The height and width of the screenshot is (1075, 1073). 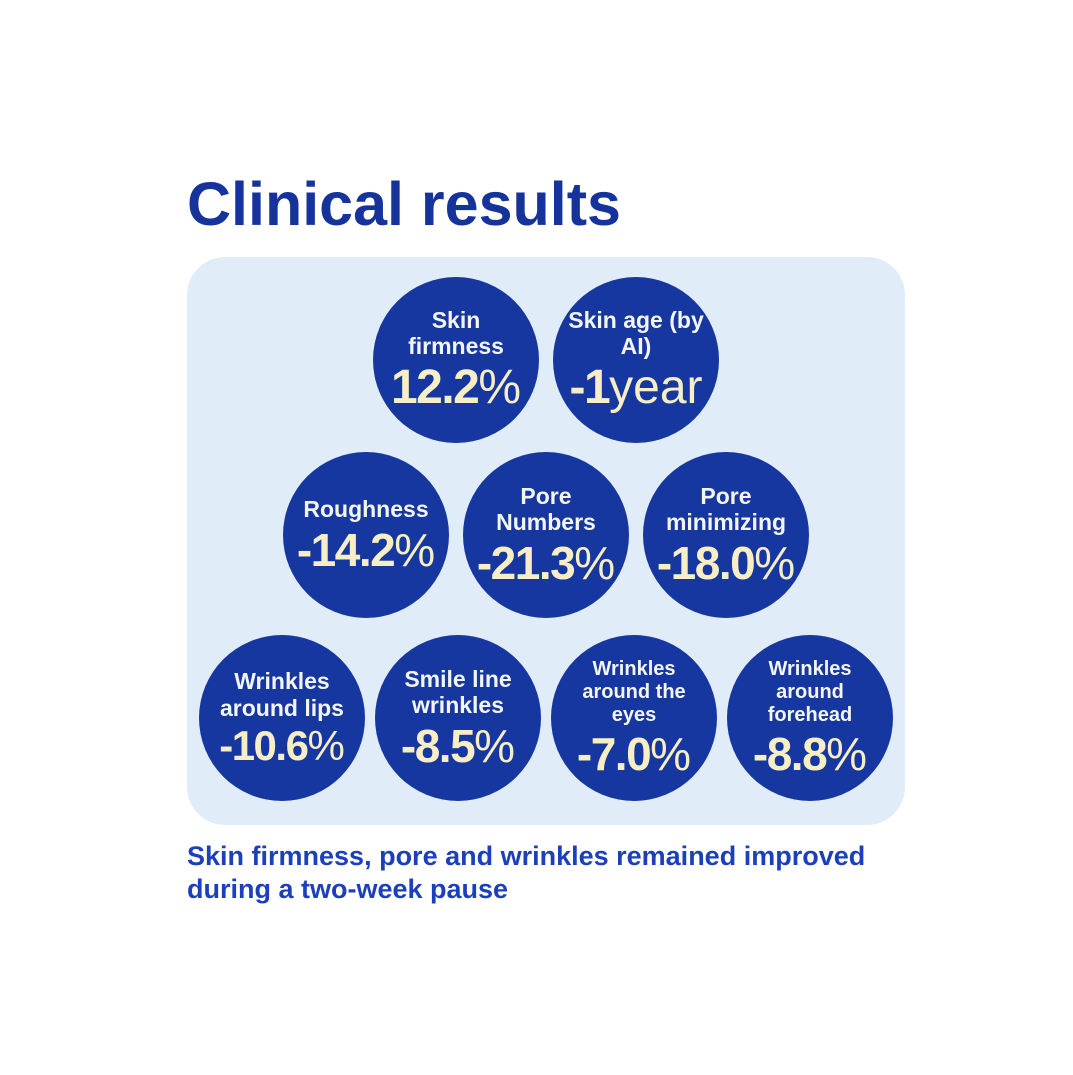 I want to click on bubble-wrinkles-lips: Wrinkles around lips -10.6%, so click(x=282, y=718).